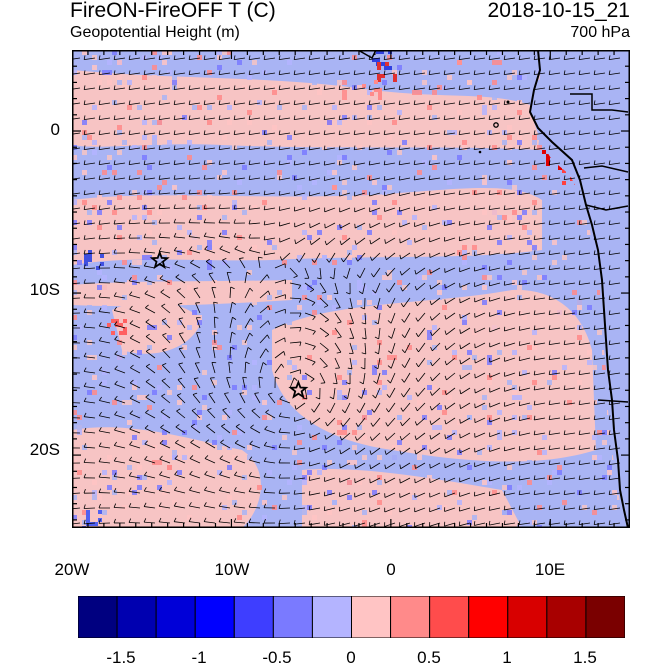  Describe the element at coordinates (331, 617) in the screenshot. I see `colorbar-swatch` at that location.